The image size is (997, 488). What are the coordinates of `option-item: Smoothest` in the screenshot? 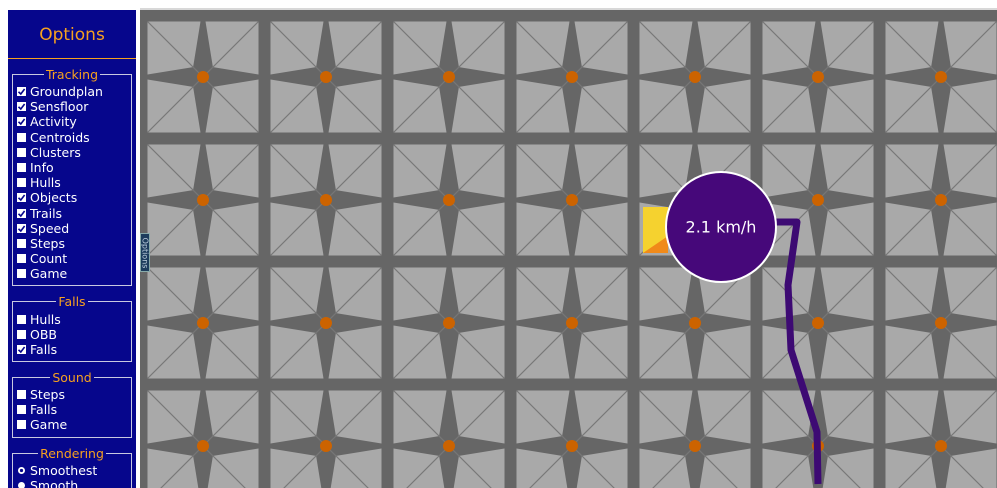 It's located at (72, 470).